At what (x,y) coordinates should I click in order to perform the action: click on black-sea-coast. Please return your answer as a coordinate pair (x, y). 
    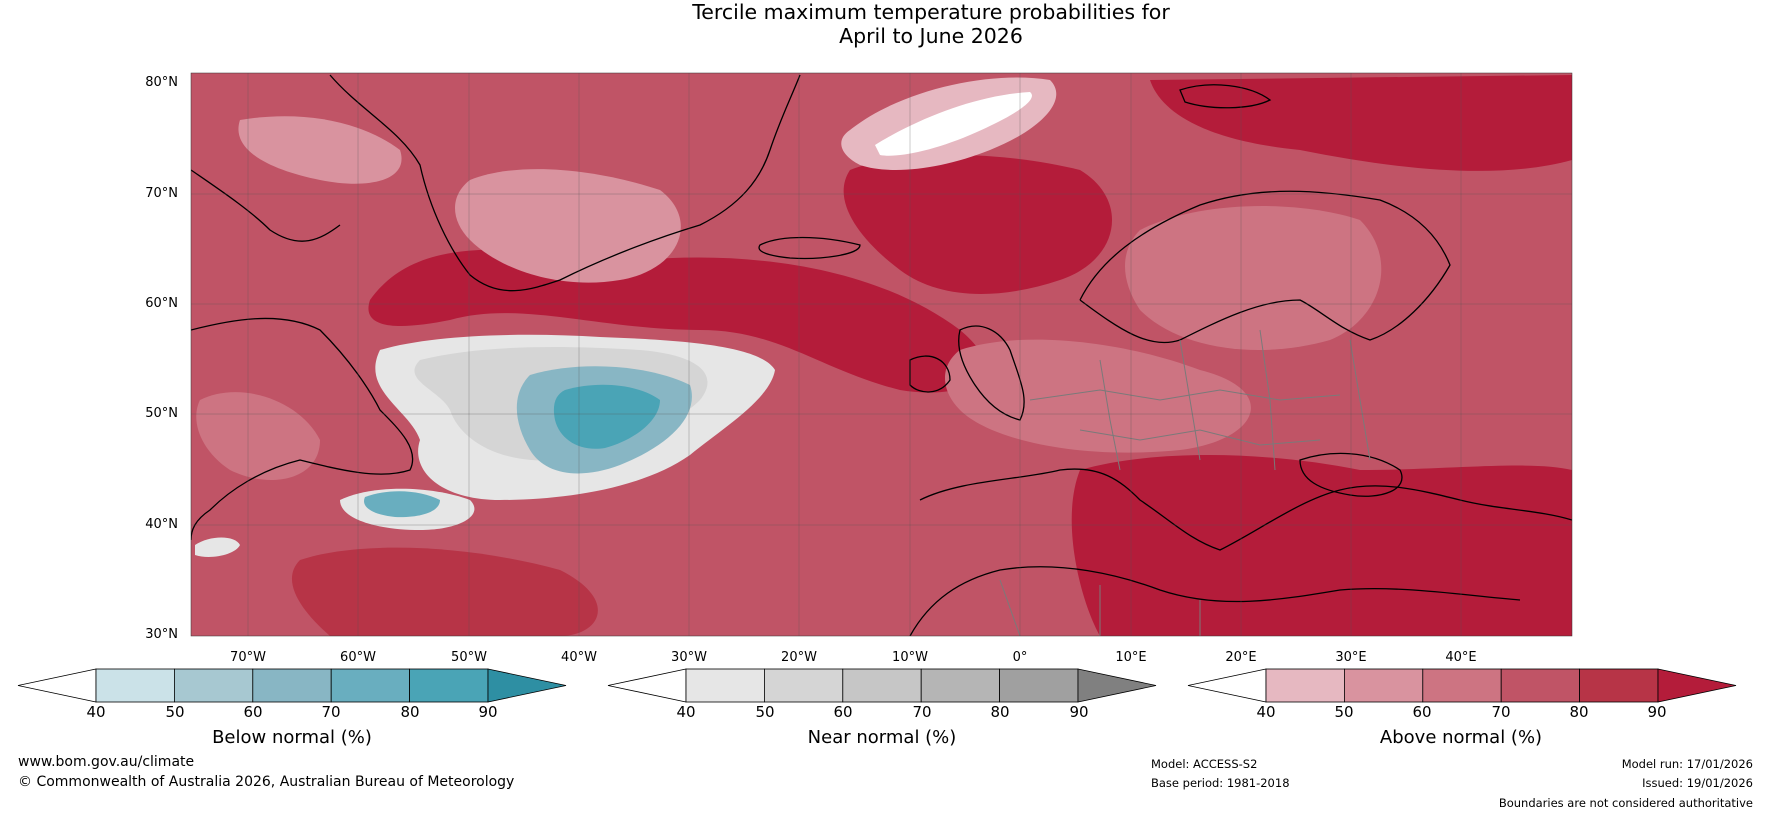
    Looking at the image, I should click on (1351, 474).